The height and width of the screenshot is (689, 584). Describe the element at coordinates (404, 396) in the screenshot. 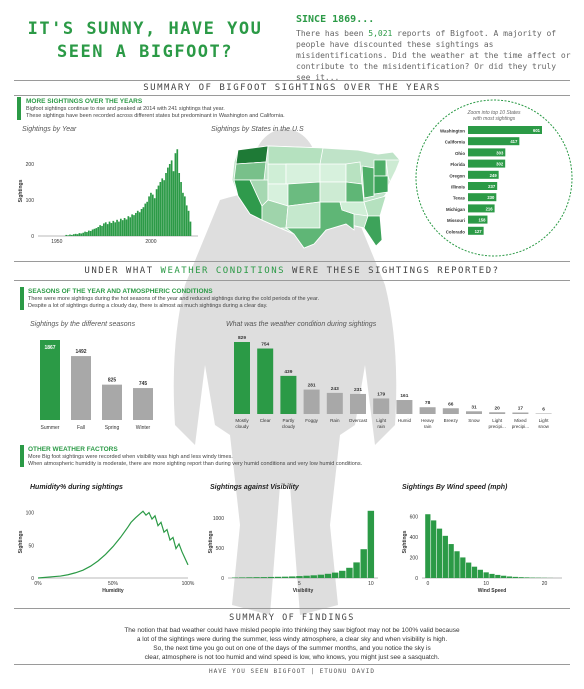

I see `condition-value-label: 161` at that location.